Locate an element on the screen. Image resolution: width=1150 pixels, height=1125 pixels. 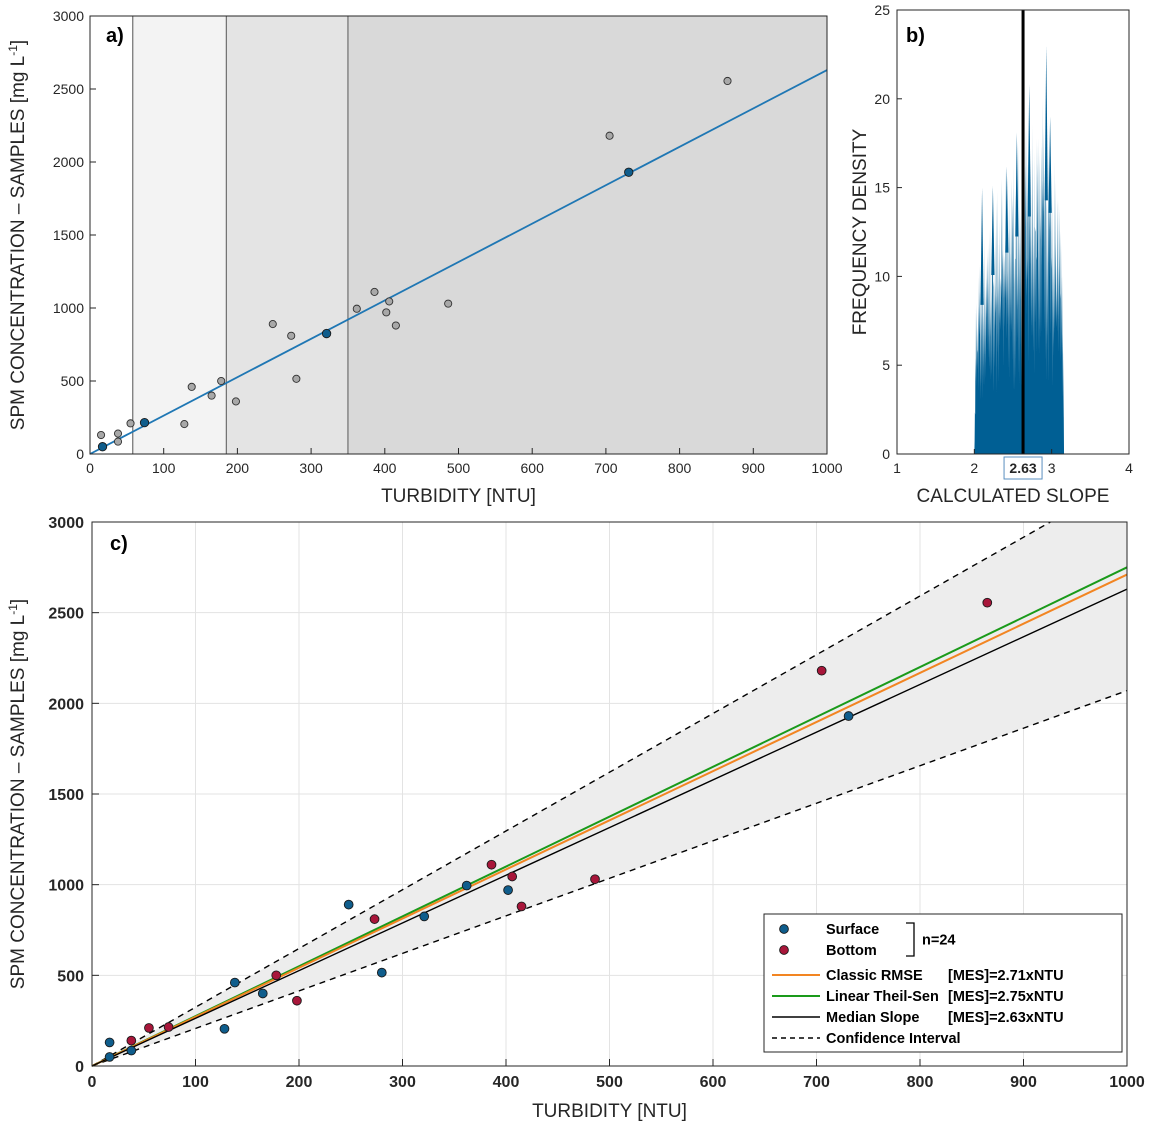
x-tick-label-4: 400 is located at coordinates (506, 1082).